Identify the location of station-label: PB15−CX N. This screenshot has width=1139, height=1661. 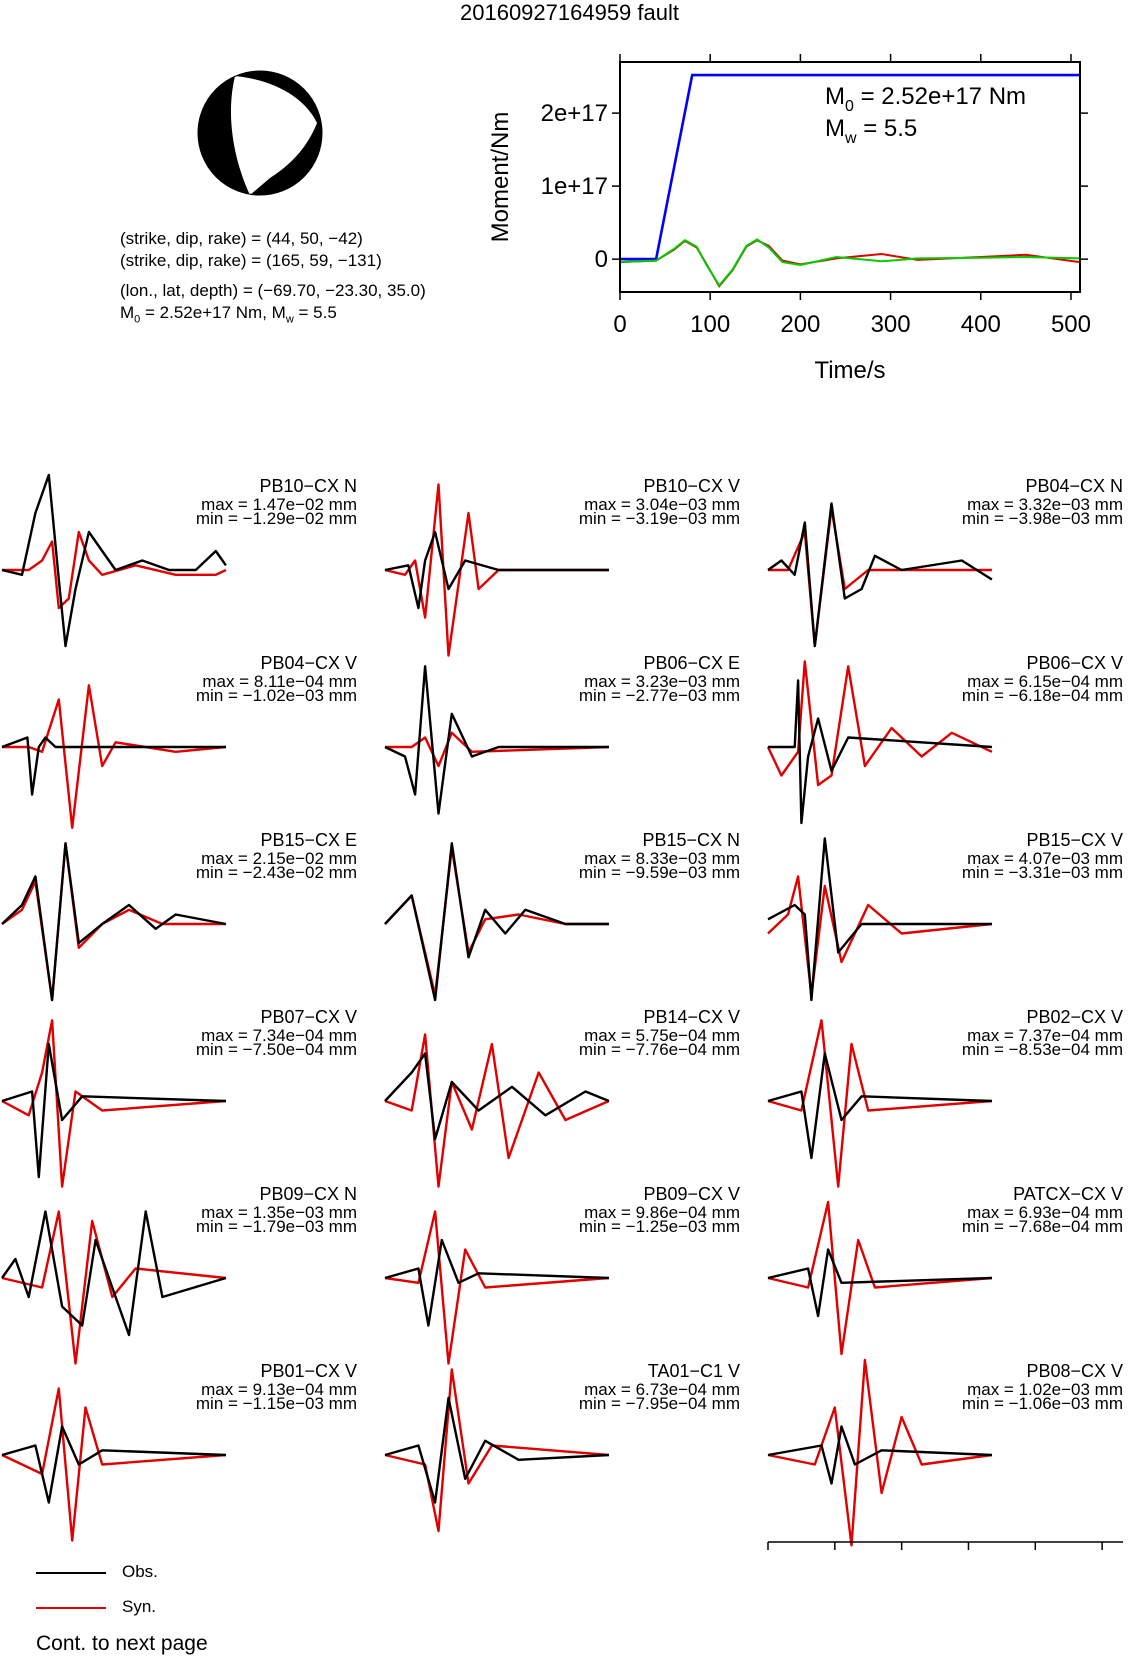
(691, 840).